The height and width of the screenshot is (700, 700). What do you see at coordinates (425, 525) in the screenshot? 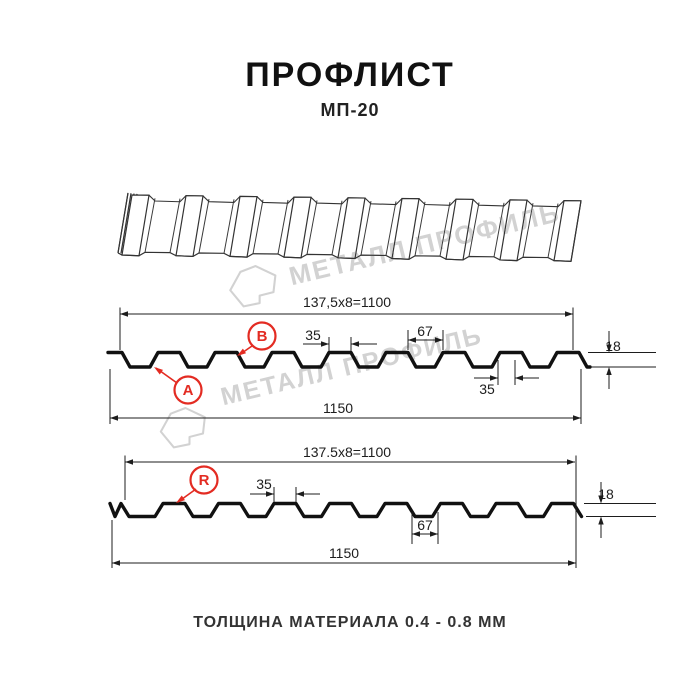
I see `dim-valley-width-2: 67` at bounding box center [425, 525].